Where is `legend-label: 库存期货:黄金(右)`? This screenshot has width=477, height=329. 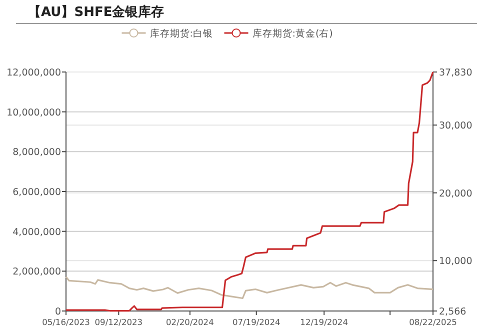 legend-label: 库存期货:黄金(右) is located at coordinates (292, 34).